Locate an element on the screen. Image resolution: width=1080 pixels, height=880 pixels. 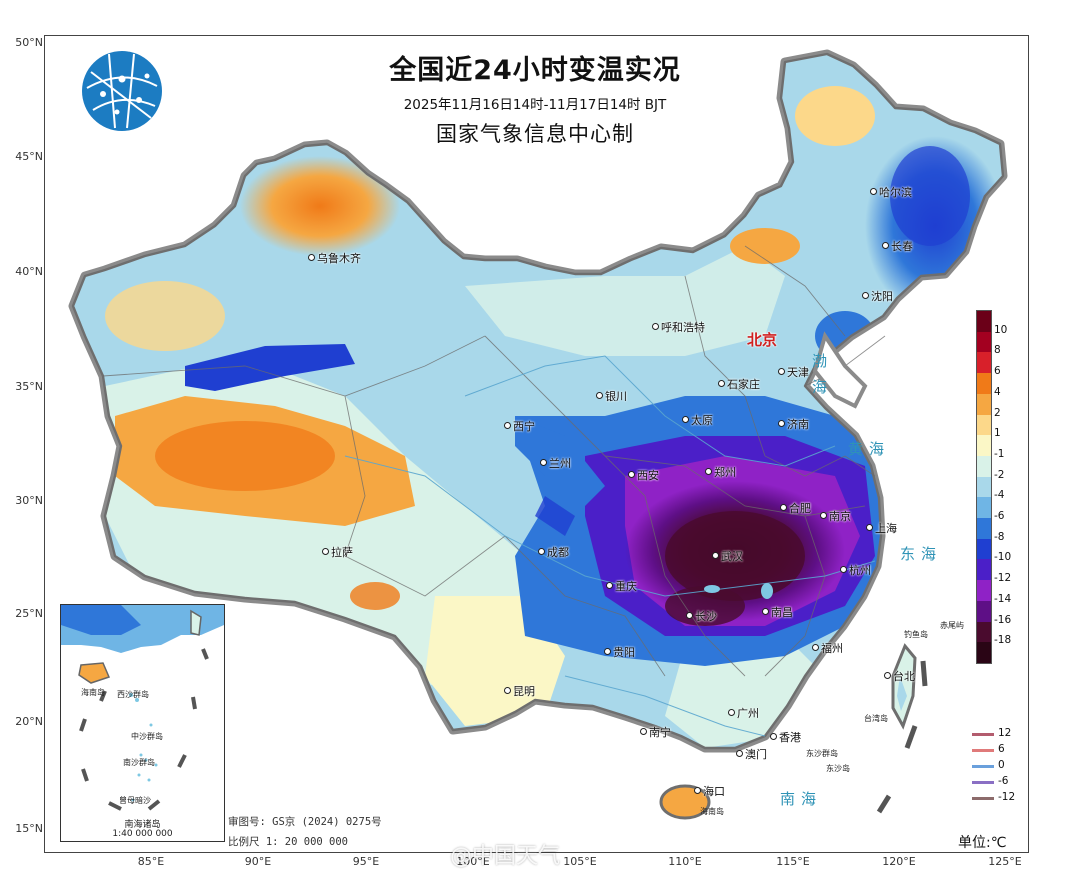
lat-label-45n: 45°N is located at coordinates (29, 156).